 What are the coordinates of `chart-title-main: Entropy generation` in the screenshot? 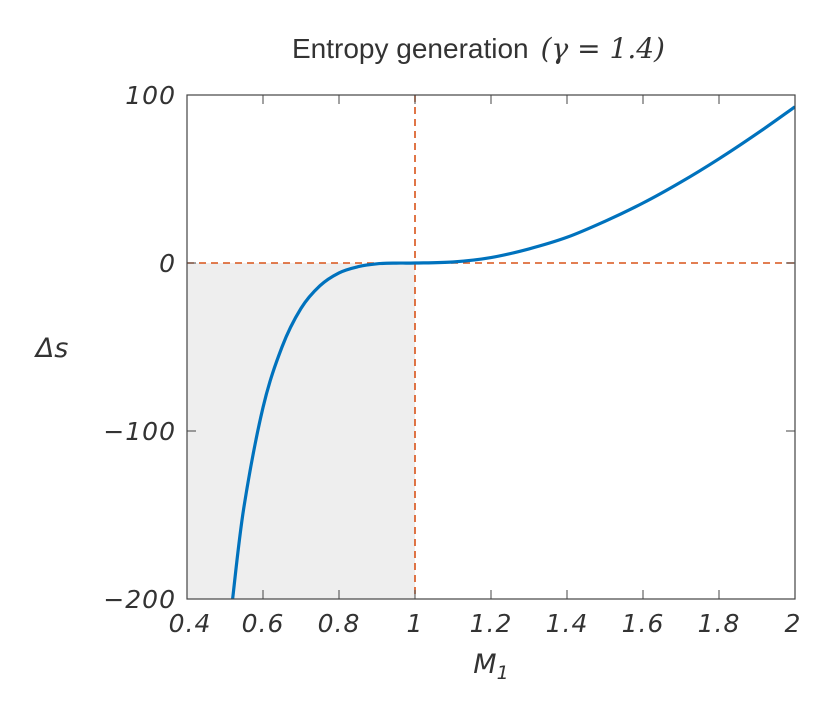 It's located at (410, 48).